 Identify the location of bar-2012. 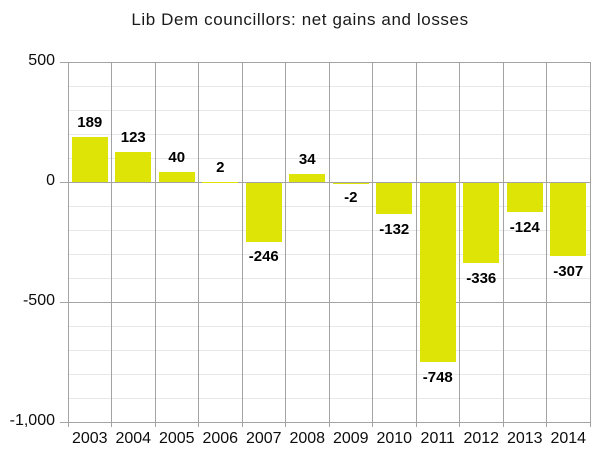
(481, 223).